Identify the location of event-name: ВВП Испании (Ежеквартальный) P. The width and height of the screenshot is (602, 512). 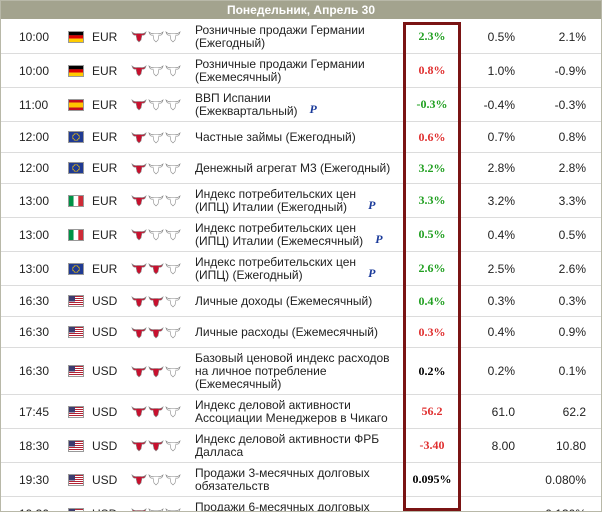
(297, 104).